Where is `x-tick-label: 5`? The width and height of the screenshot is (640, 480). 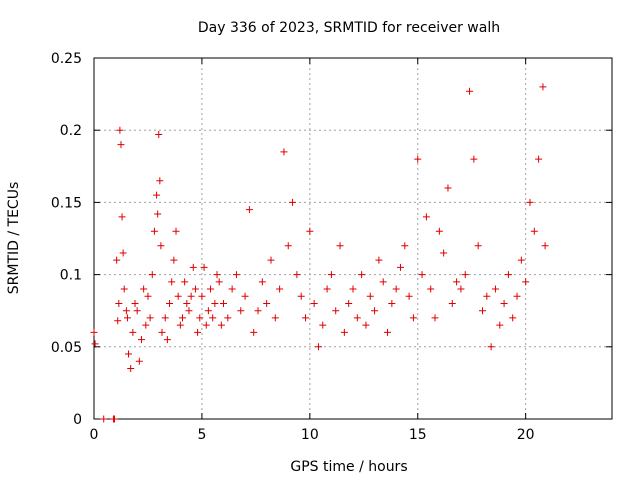
x-tick-label: 5 is located at coordinates (201, 435).